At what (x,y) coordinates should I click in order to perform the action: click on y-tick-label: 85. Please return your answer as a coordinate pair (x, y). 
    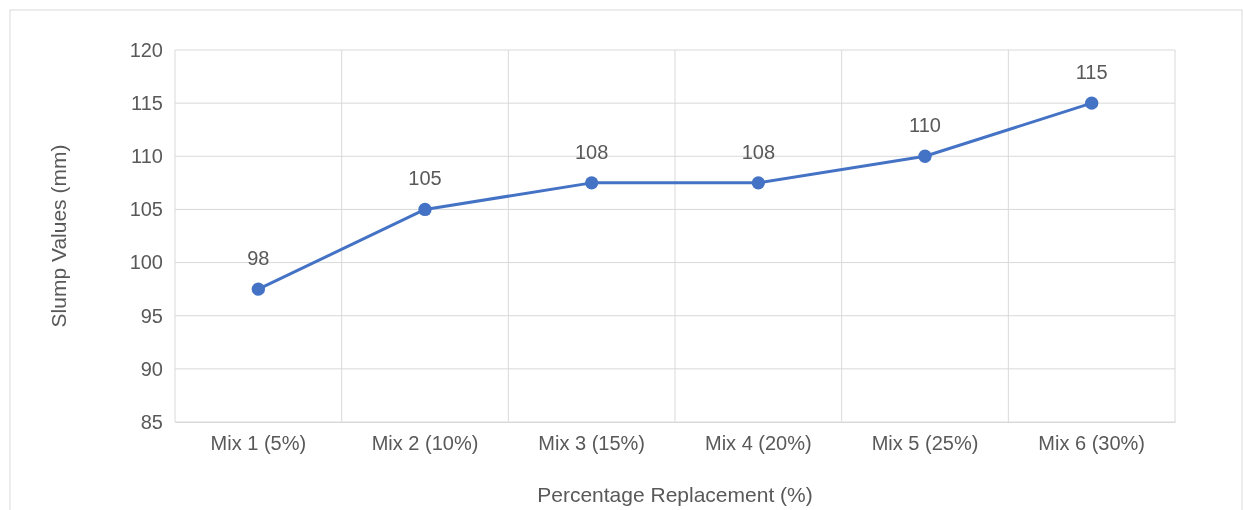
    Looking at the image, I should click on (151, 421).